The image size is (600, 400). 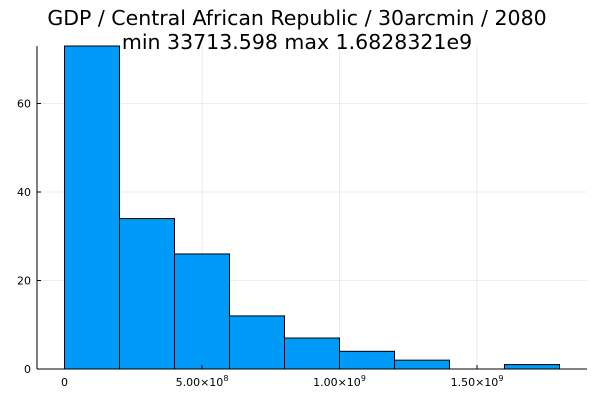 I want to click on x-tick-label: 1.50×10⁹, so click(x=477, y=381).